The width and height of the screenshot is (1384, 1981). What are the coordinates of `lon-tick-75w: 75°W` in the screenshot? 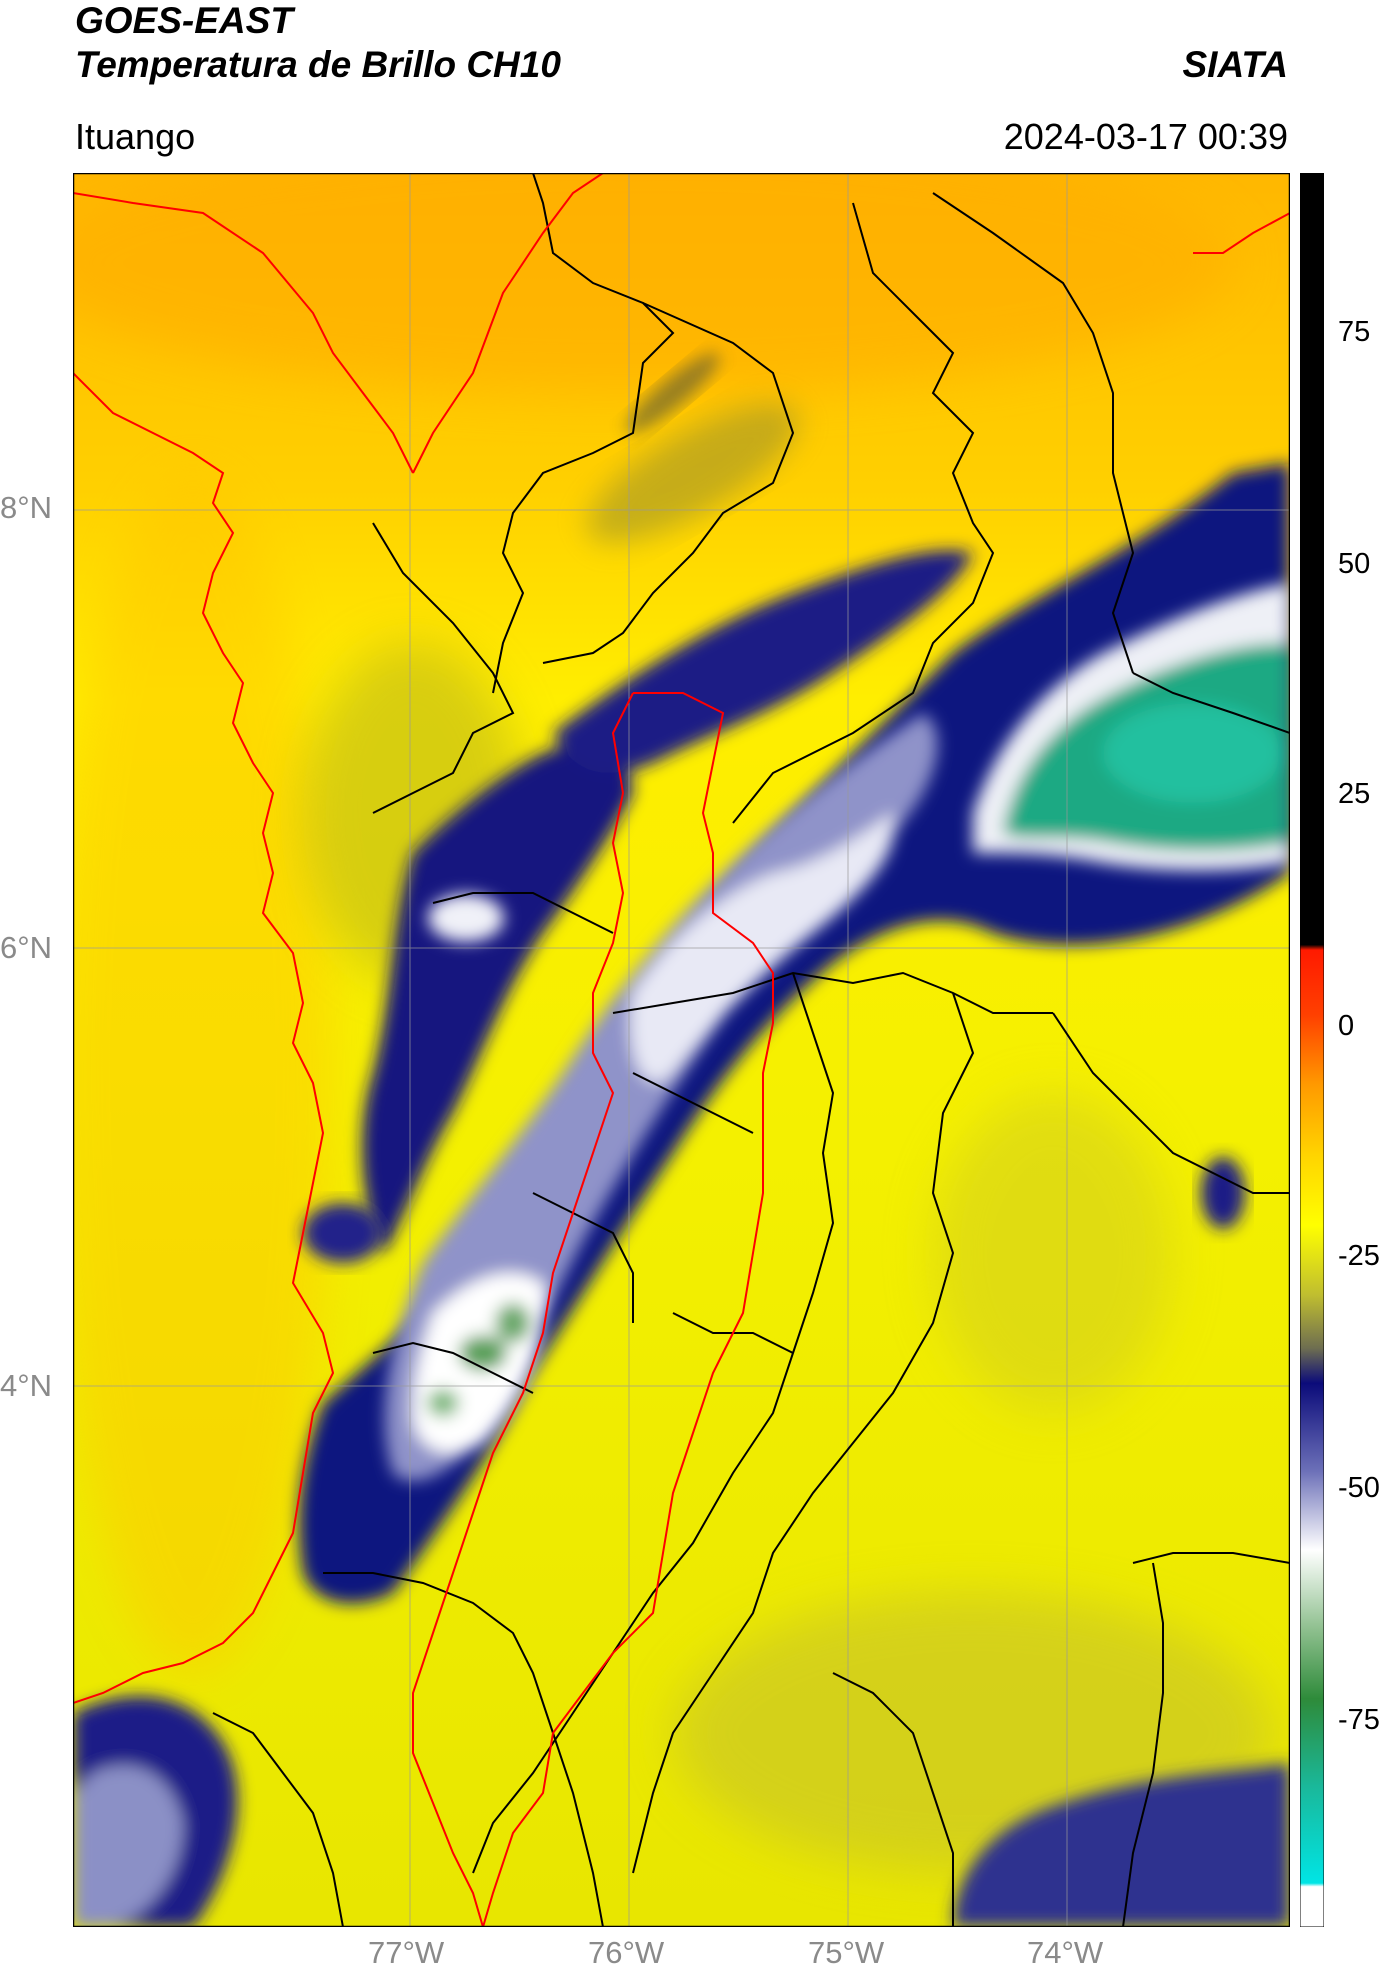 It's located at (846, 1952).